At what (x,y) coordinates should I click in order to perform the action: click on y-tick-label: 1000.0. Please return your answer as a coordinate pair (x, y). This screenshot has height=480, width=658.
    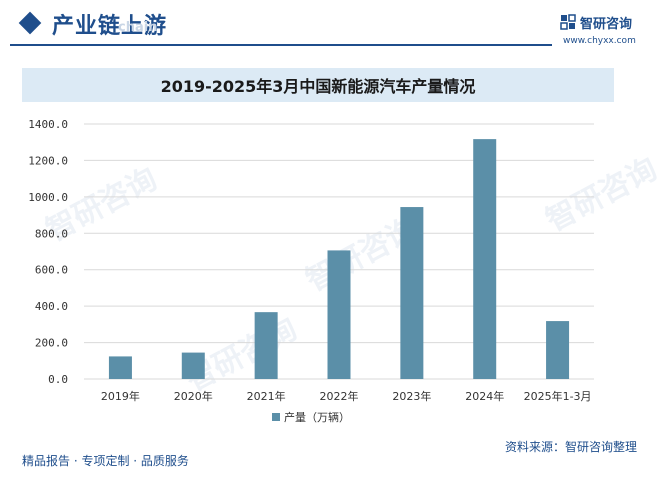
    Looking at the image, I should click on (48, 197).